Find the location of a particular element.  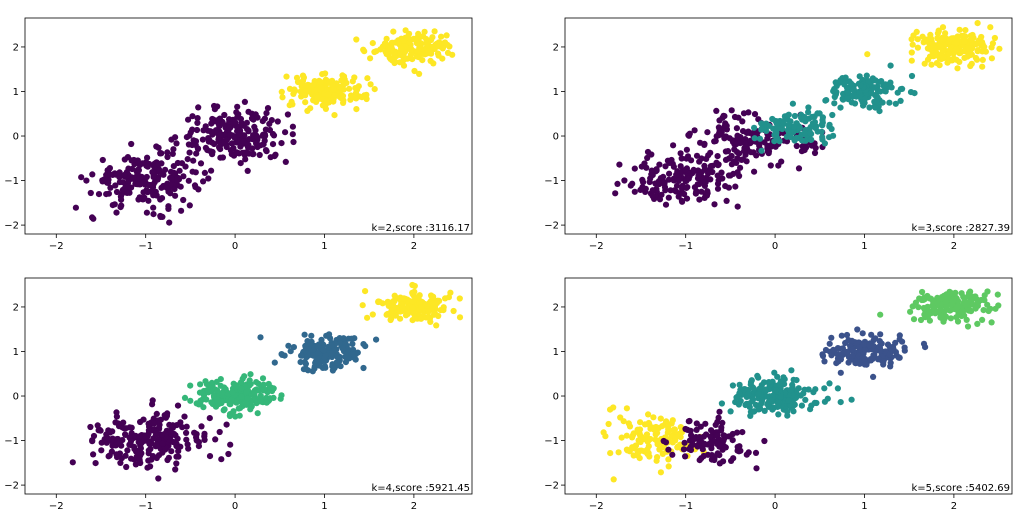

score-annotation: k=3,score :2827.39 is located at coordinates (961, 228).